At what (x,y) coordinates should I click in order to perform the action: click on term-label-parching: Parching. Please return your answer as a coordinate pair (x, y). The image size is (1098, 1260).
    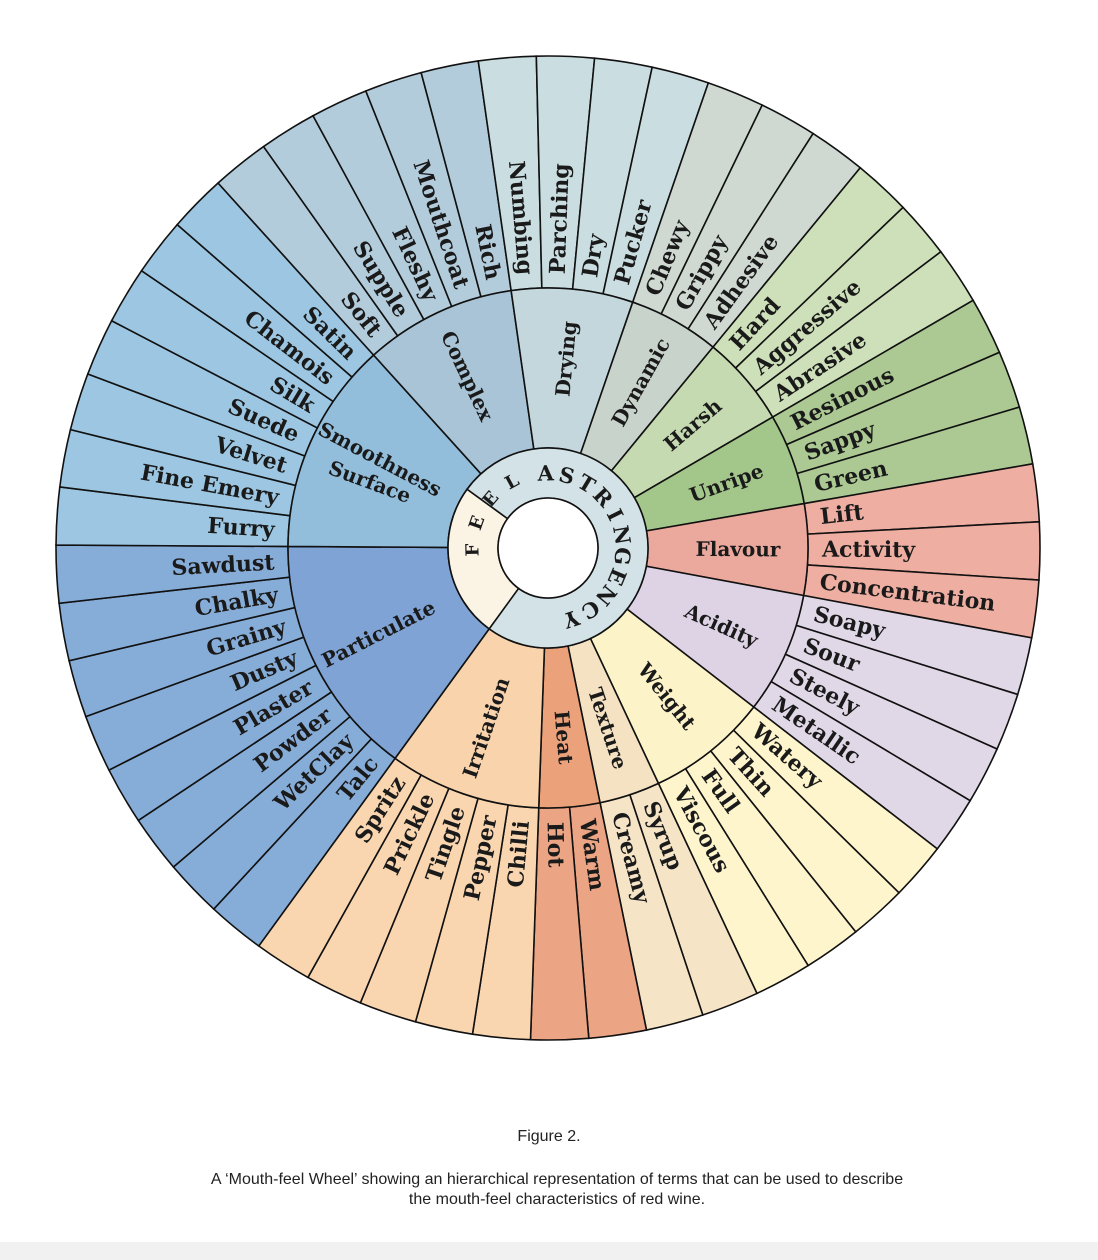
    Looking at the image, I should click on (560, 219).